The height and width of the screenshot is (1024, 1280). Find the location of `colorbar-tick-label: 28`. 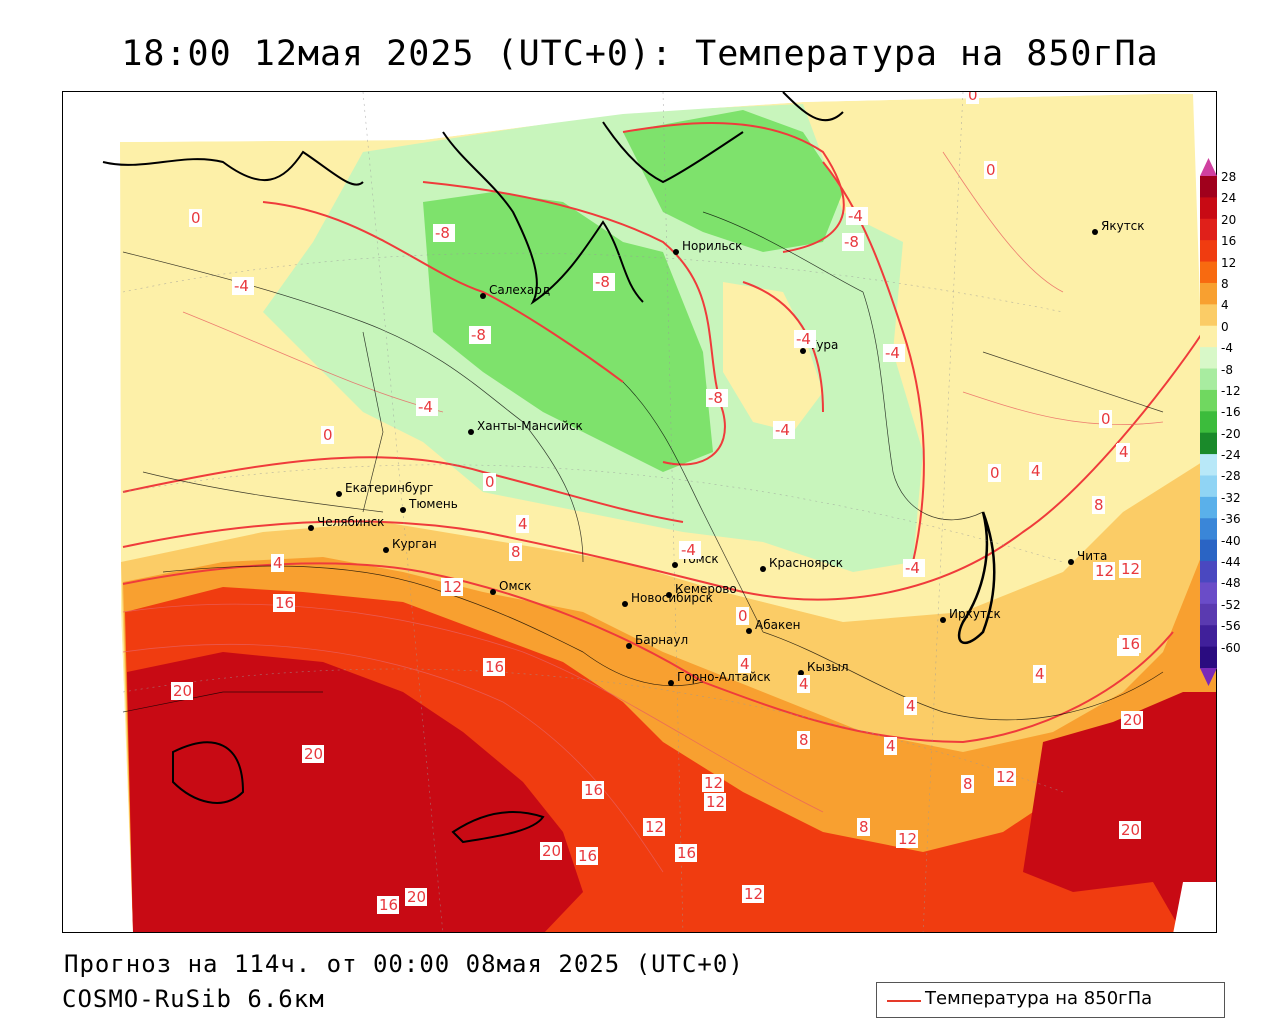

colorbar-tick-label: 28 is located at coordinates (1229, 177).